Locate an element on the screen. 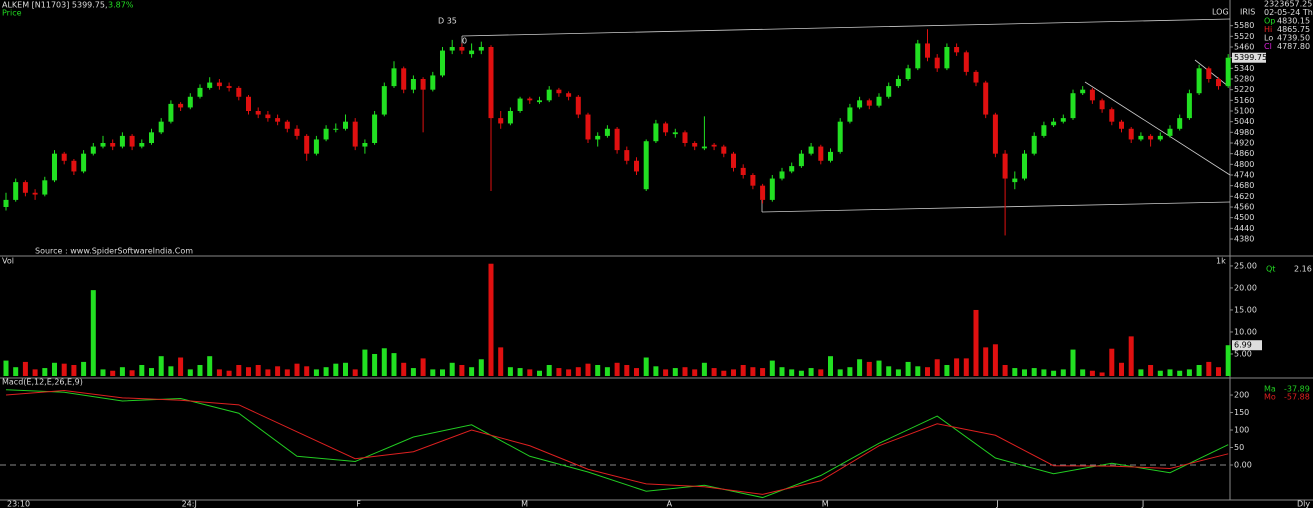 This screenshot has height=508, width=1313. symbol-title: ALKEM [N11703] 5399.75, is located at coordinates (55, 5).